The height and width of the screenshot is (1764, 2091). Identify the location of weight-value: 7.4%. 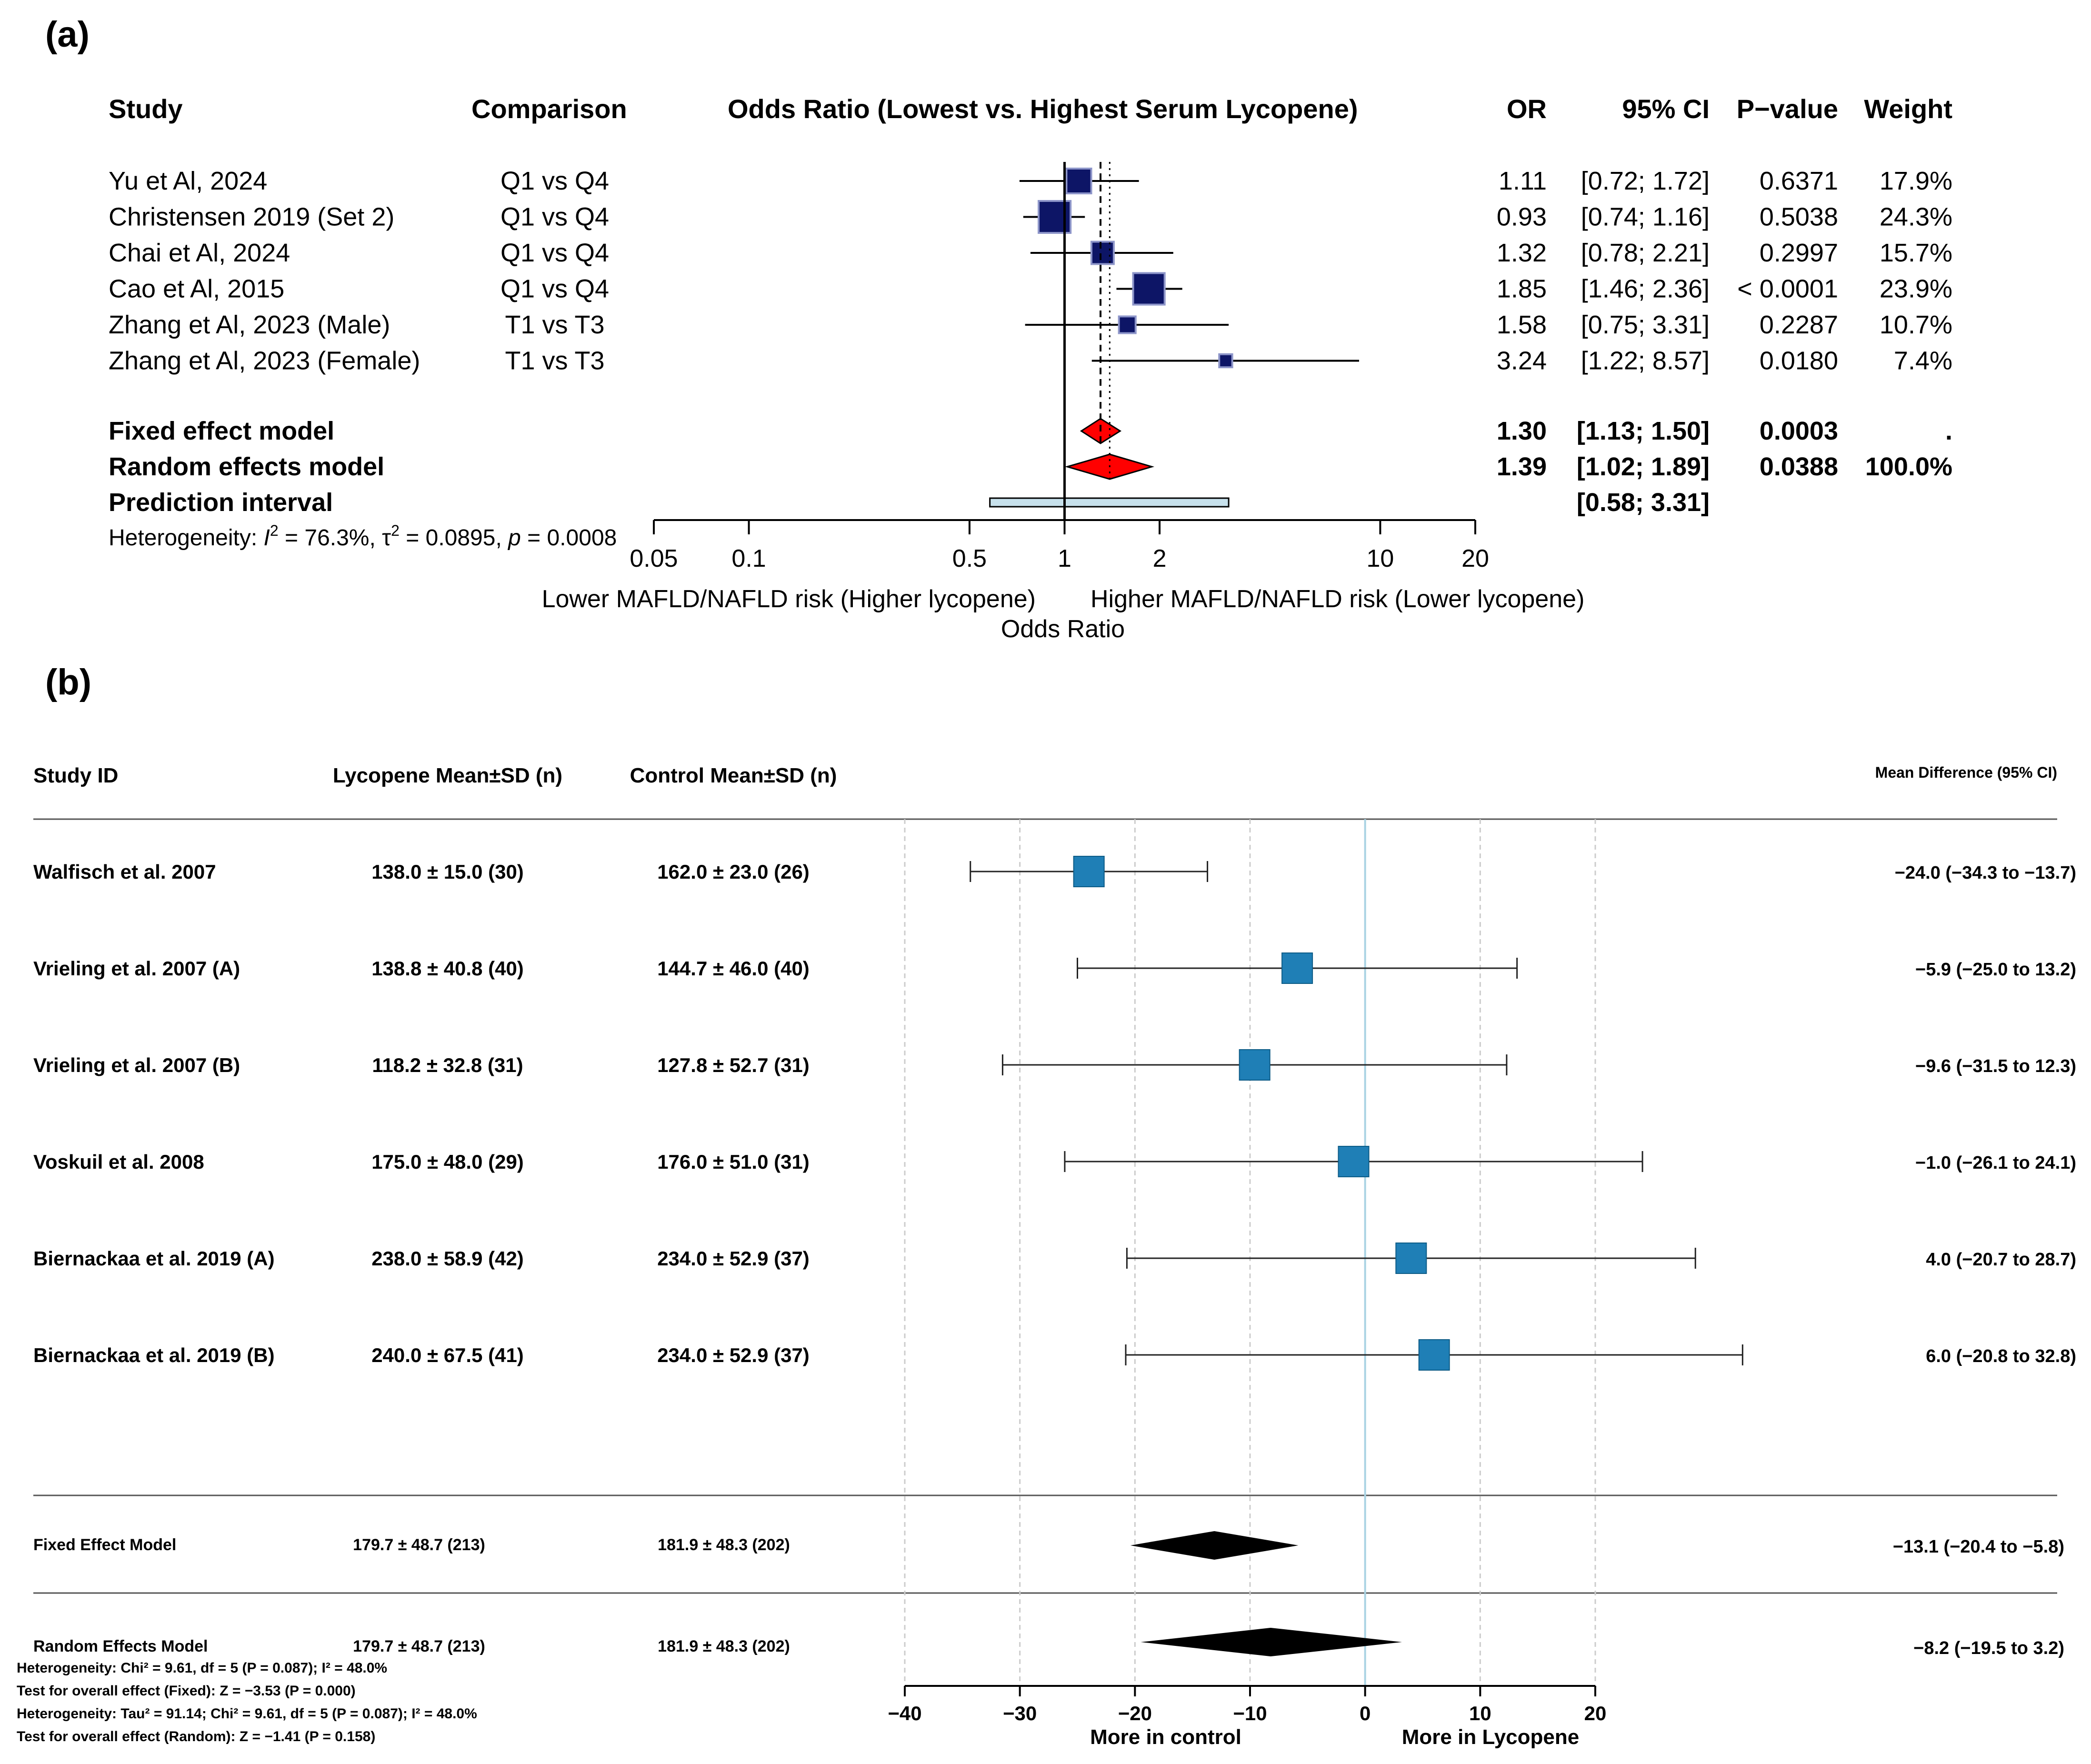
(1923, 361).